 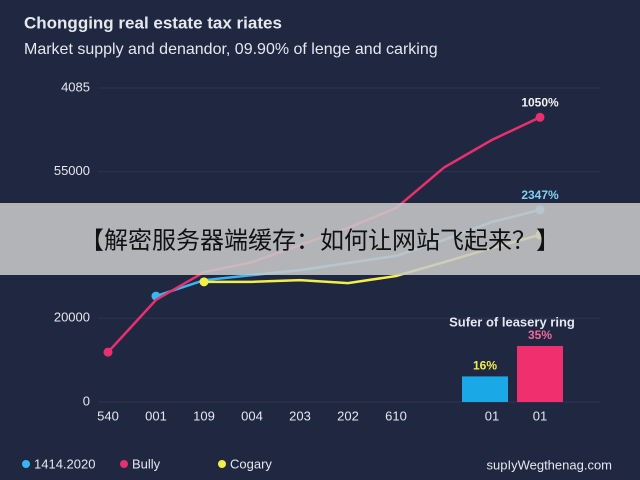 I want to click on footer: supIyWegthenag.com, so click(x=550, y=464).